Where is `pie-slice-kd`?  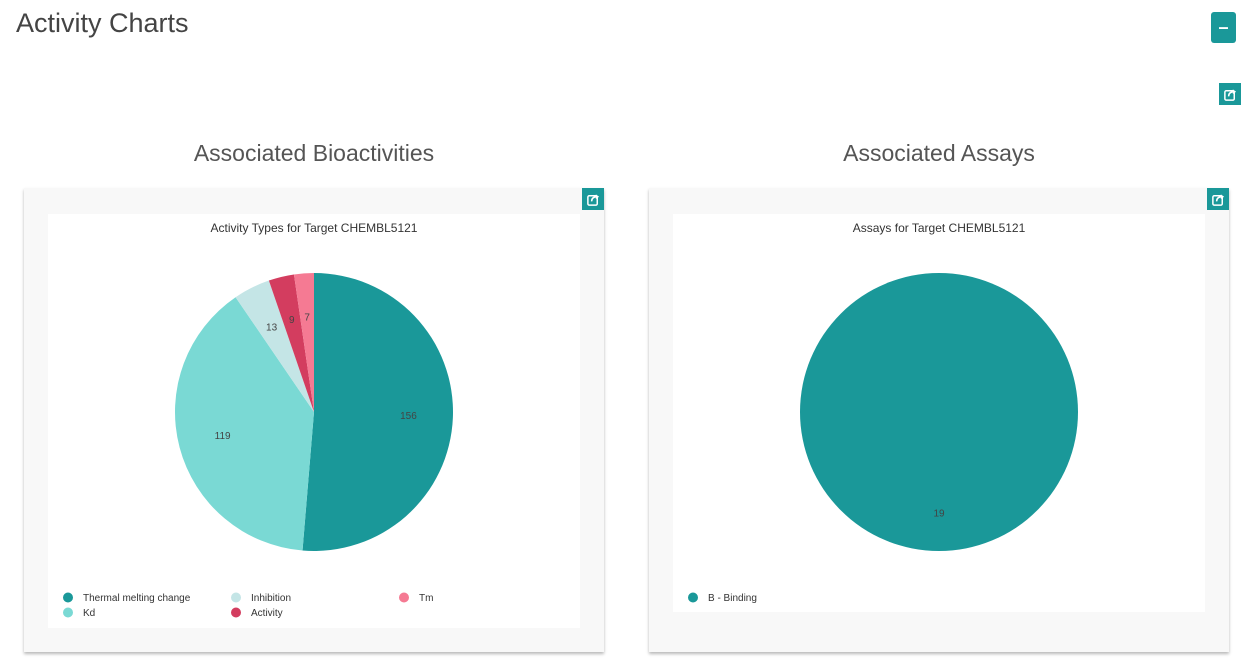
pie-slice-kd is located at coordinates (244, 424).